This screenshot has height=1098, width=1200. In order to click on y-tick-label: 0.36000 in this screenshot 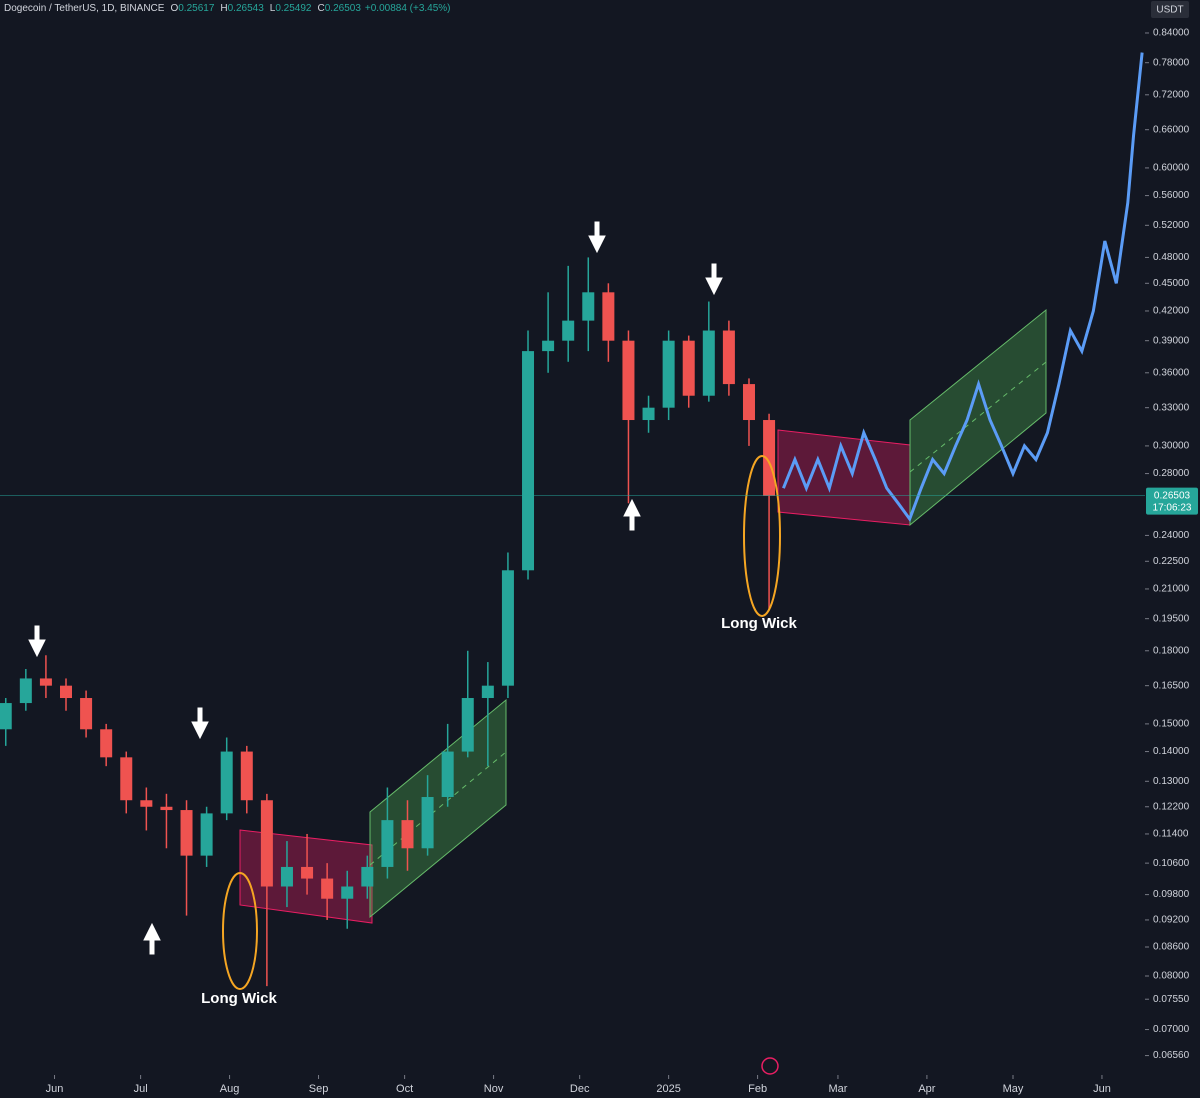, I will do `click(1171, 372)`.